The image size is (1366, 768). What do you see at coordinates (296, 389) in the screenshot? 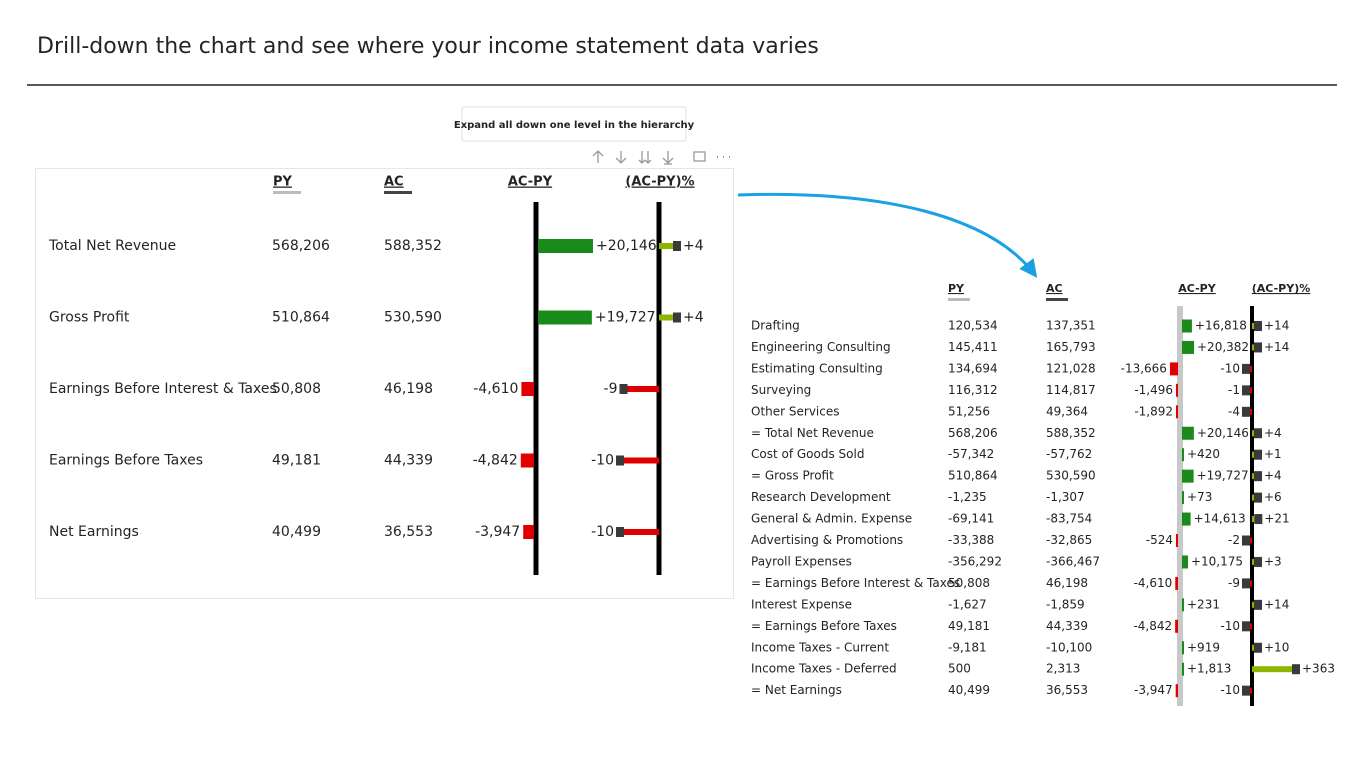
I see `py-value: 50,808` at bounding box center [296, 389].